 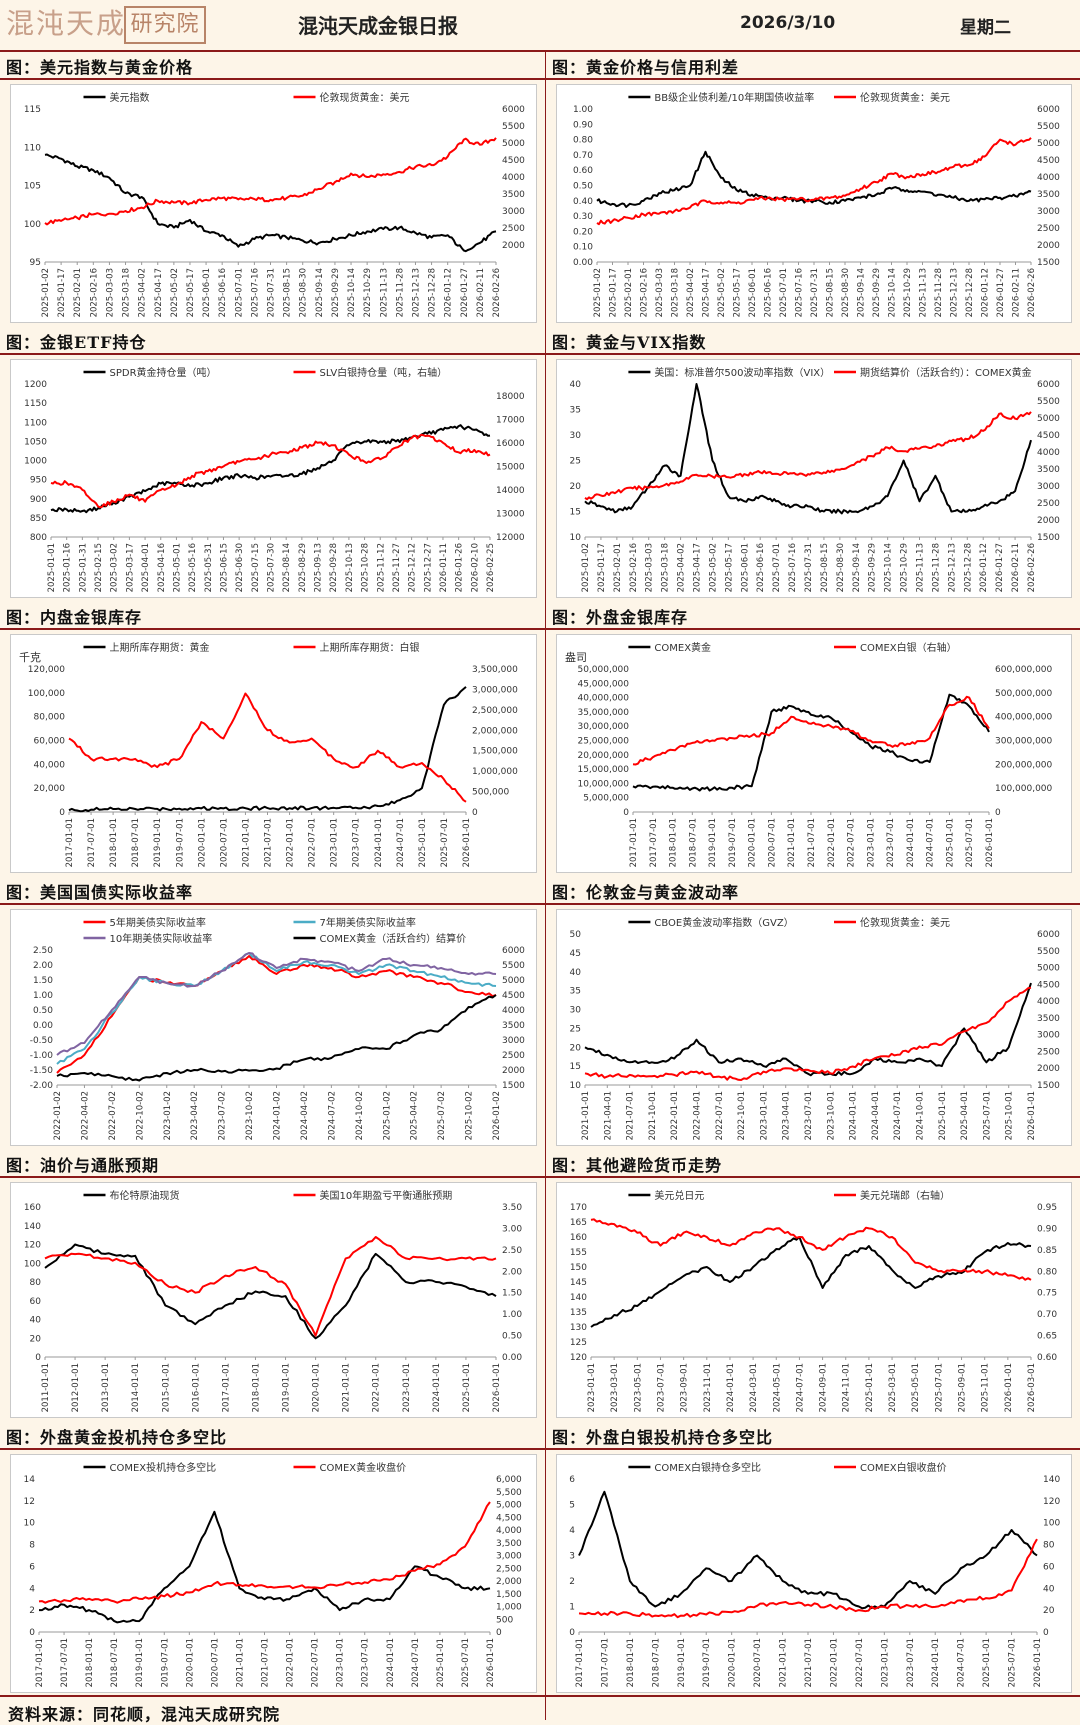 What do you see at coordinates (629, 342) in the screenshot?
I see `section-title: 图：黄金与VIX指数` at bounding box center [629, 342].